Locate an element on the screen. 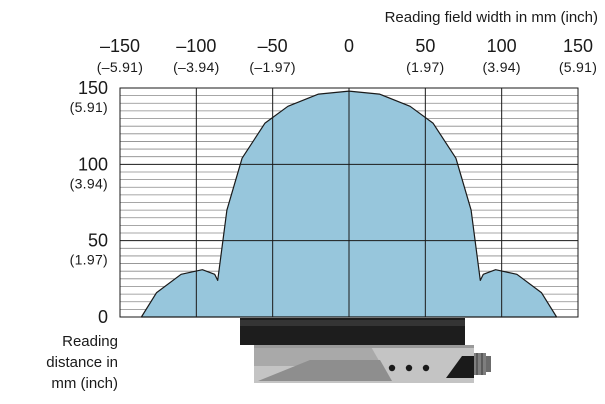  y-tick-label-inch: (3.94) is located at coordinates (89, 183).